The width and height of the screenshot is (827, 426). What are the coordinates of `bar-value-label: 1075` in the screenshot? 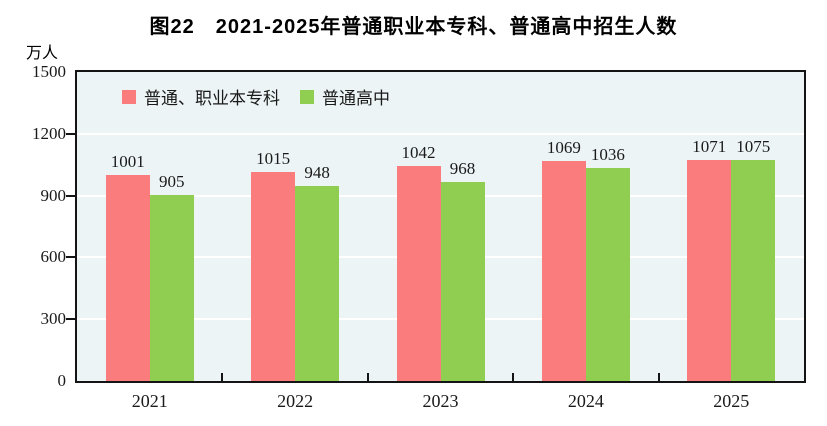 It's located at (753, 146).